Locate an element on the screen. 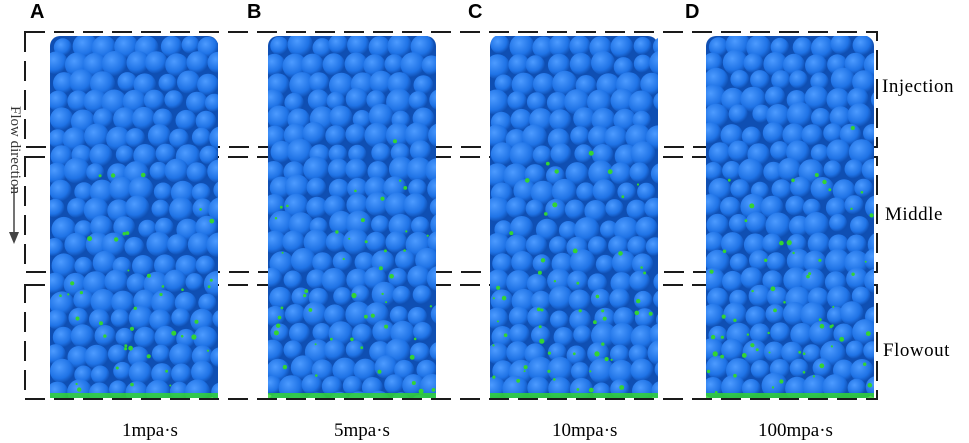  fluid-outflow-film is located at coordinates (352, 395).